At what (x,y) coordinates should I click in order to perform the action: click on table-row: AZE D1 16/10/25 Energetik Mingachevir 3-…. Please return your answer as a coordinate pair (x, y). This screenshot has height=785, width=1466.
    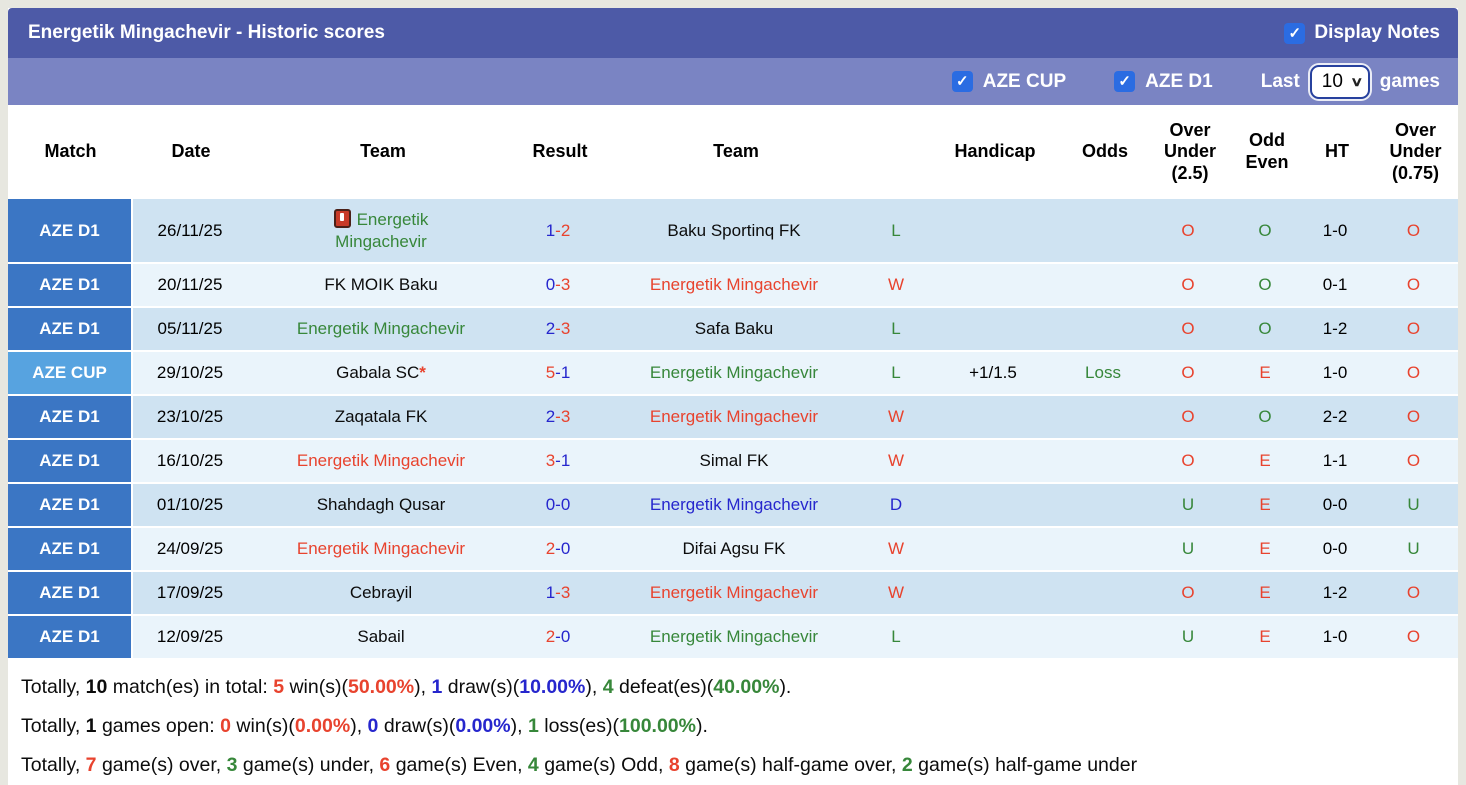
    Looking at the image, I should click on (733, 461).